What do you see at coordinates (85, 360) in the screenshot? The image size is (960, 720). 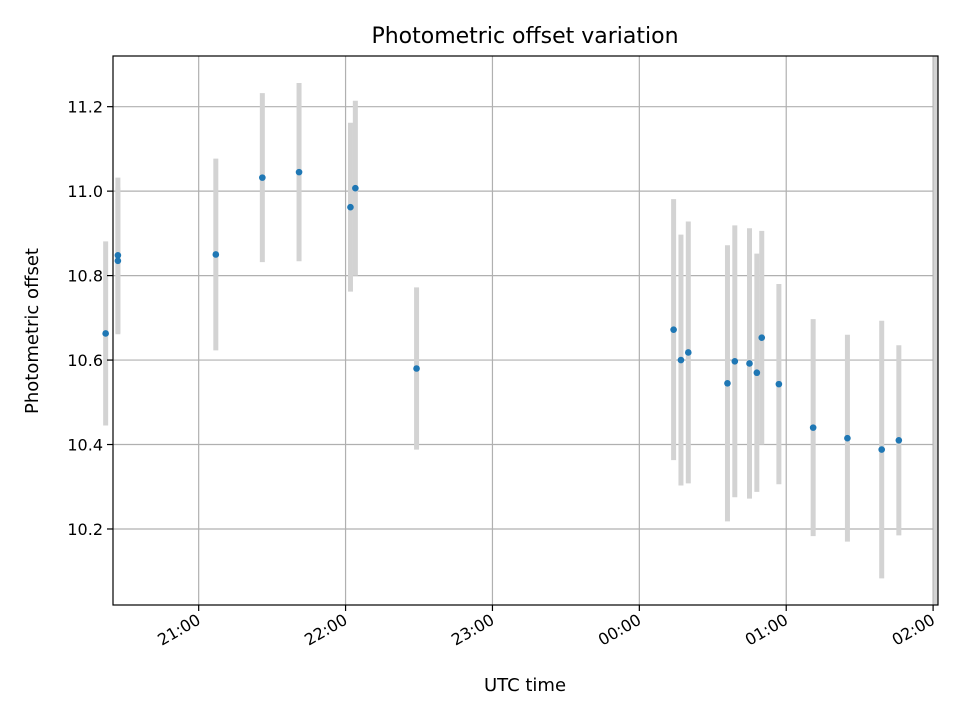 I see `y-tick-label: 10.6` at bounding box center [85, 360].